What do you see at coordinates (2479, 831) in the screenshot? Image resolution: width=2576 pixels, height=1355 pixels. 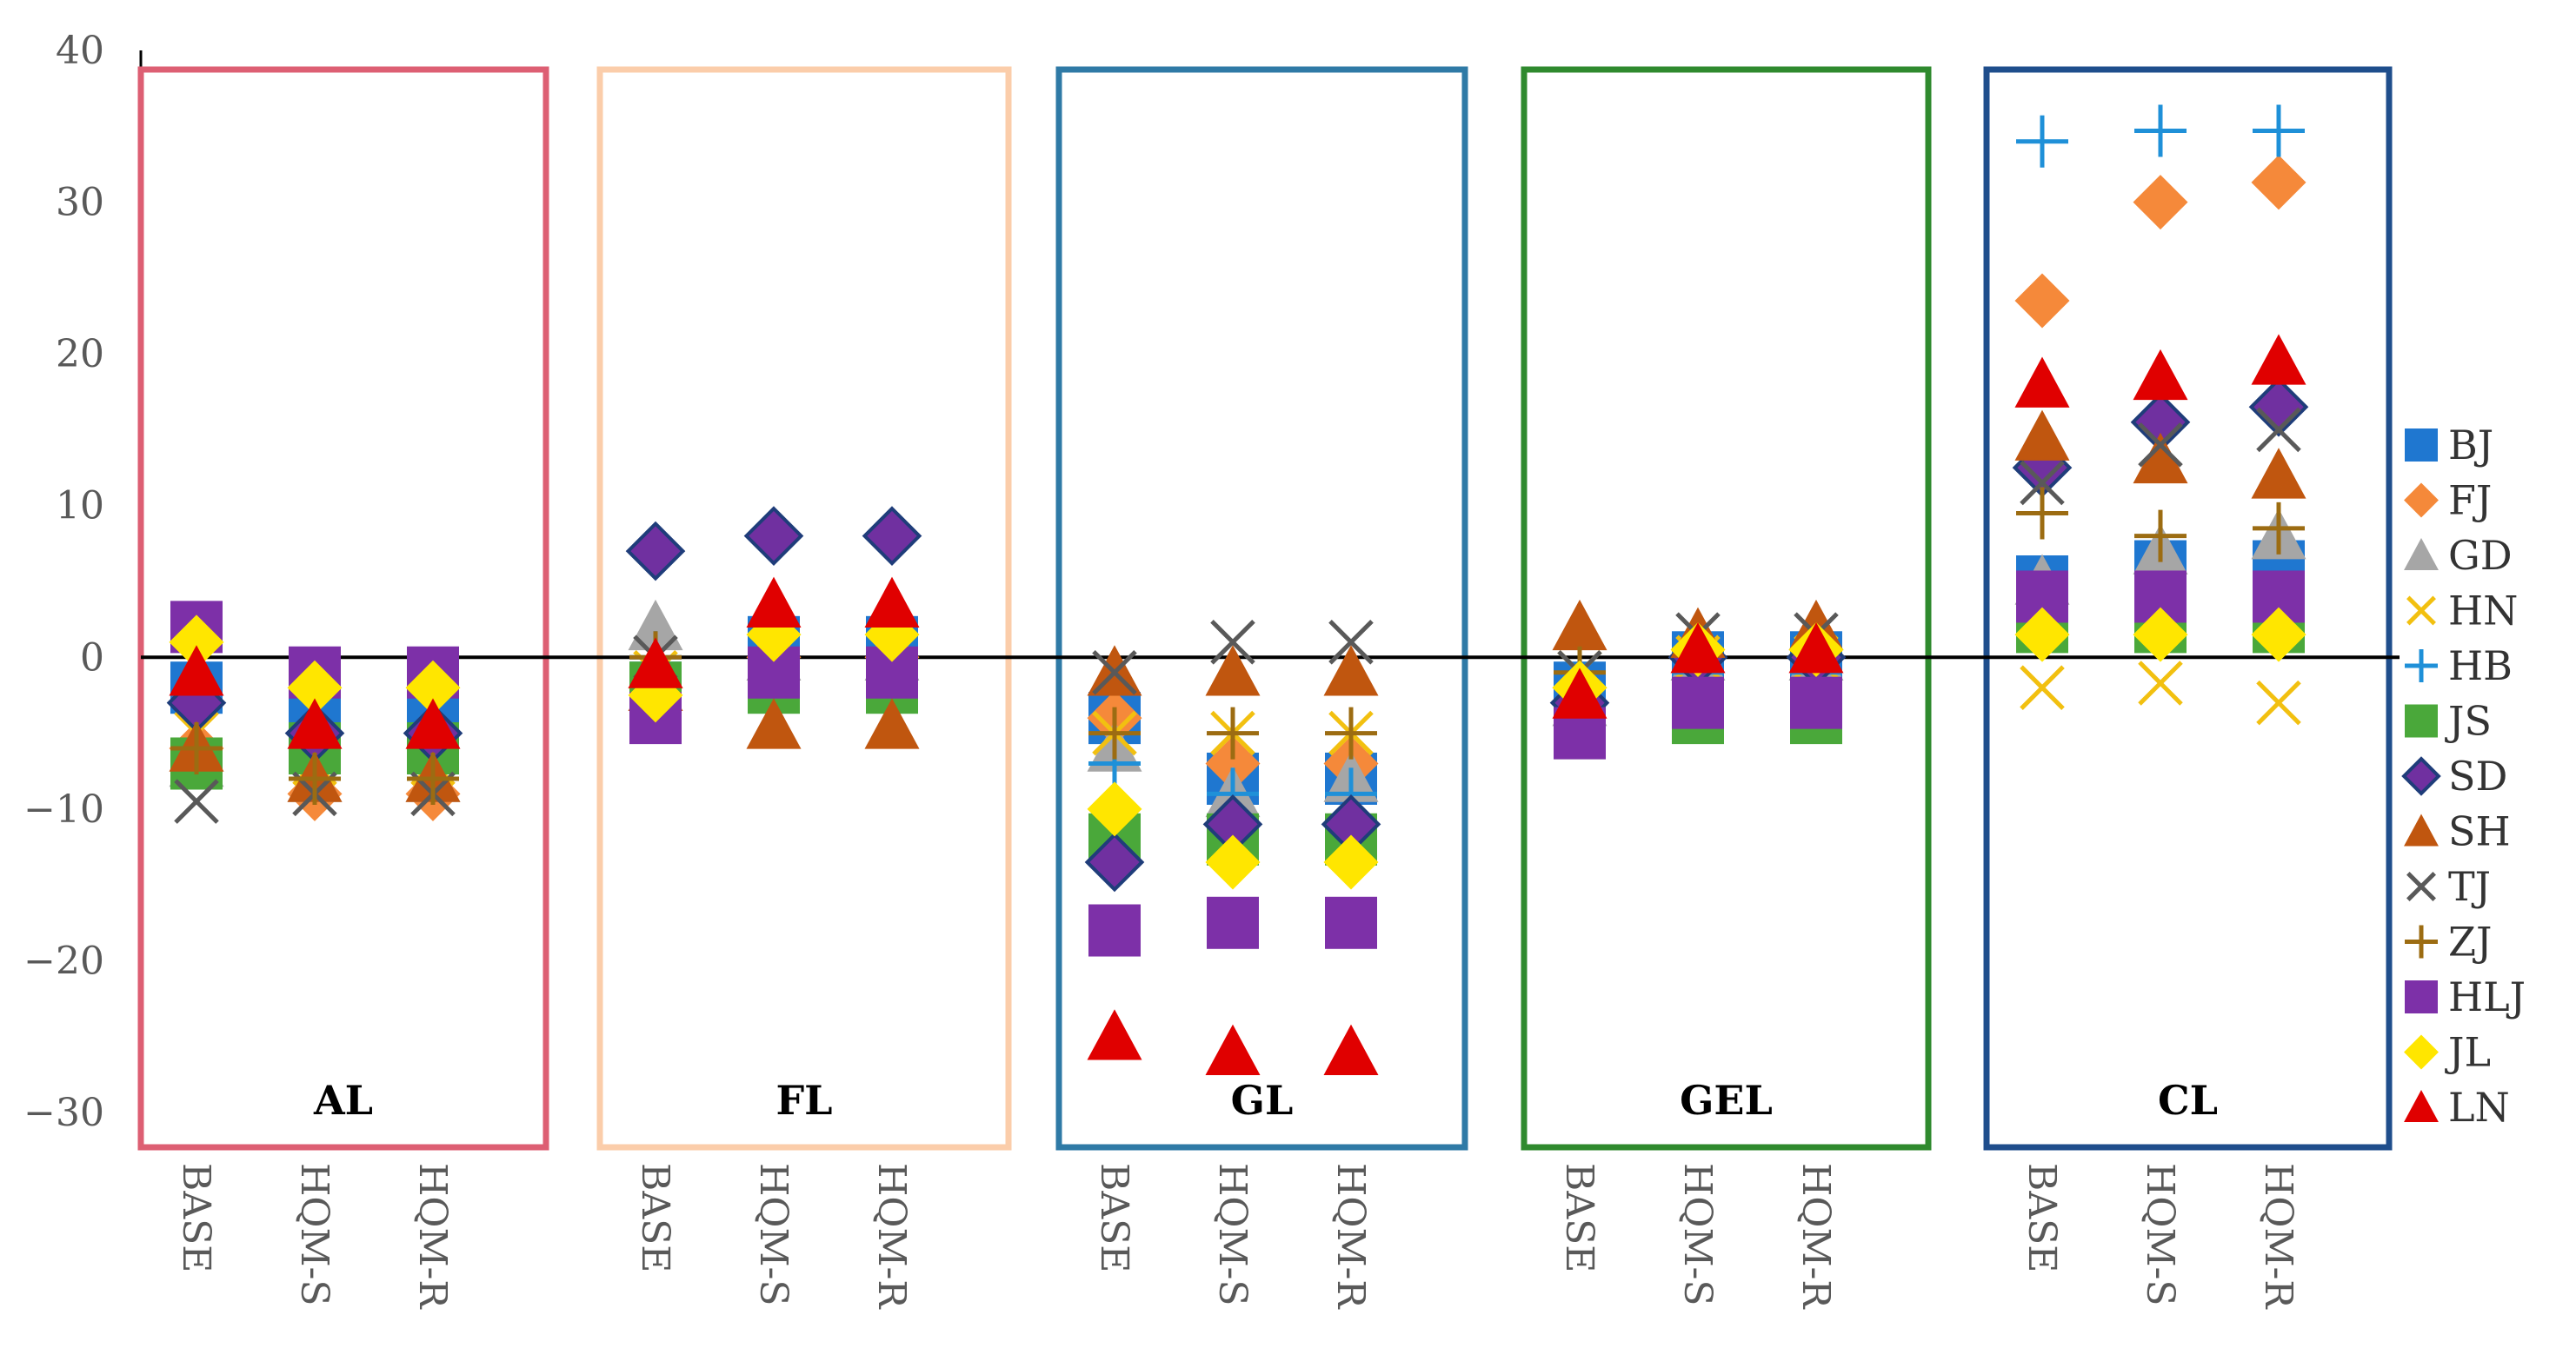 I see `legend-label: SH` at bounding box center [2479, 831].